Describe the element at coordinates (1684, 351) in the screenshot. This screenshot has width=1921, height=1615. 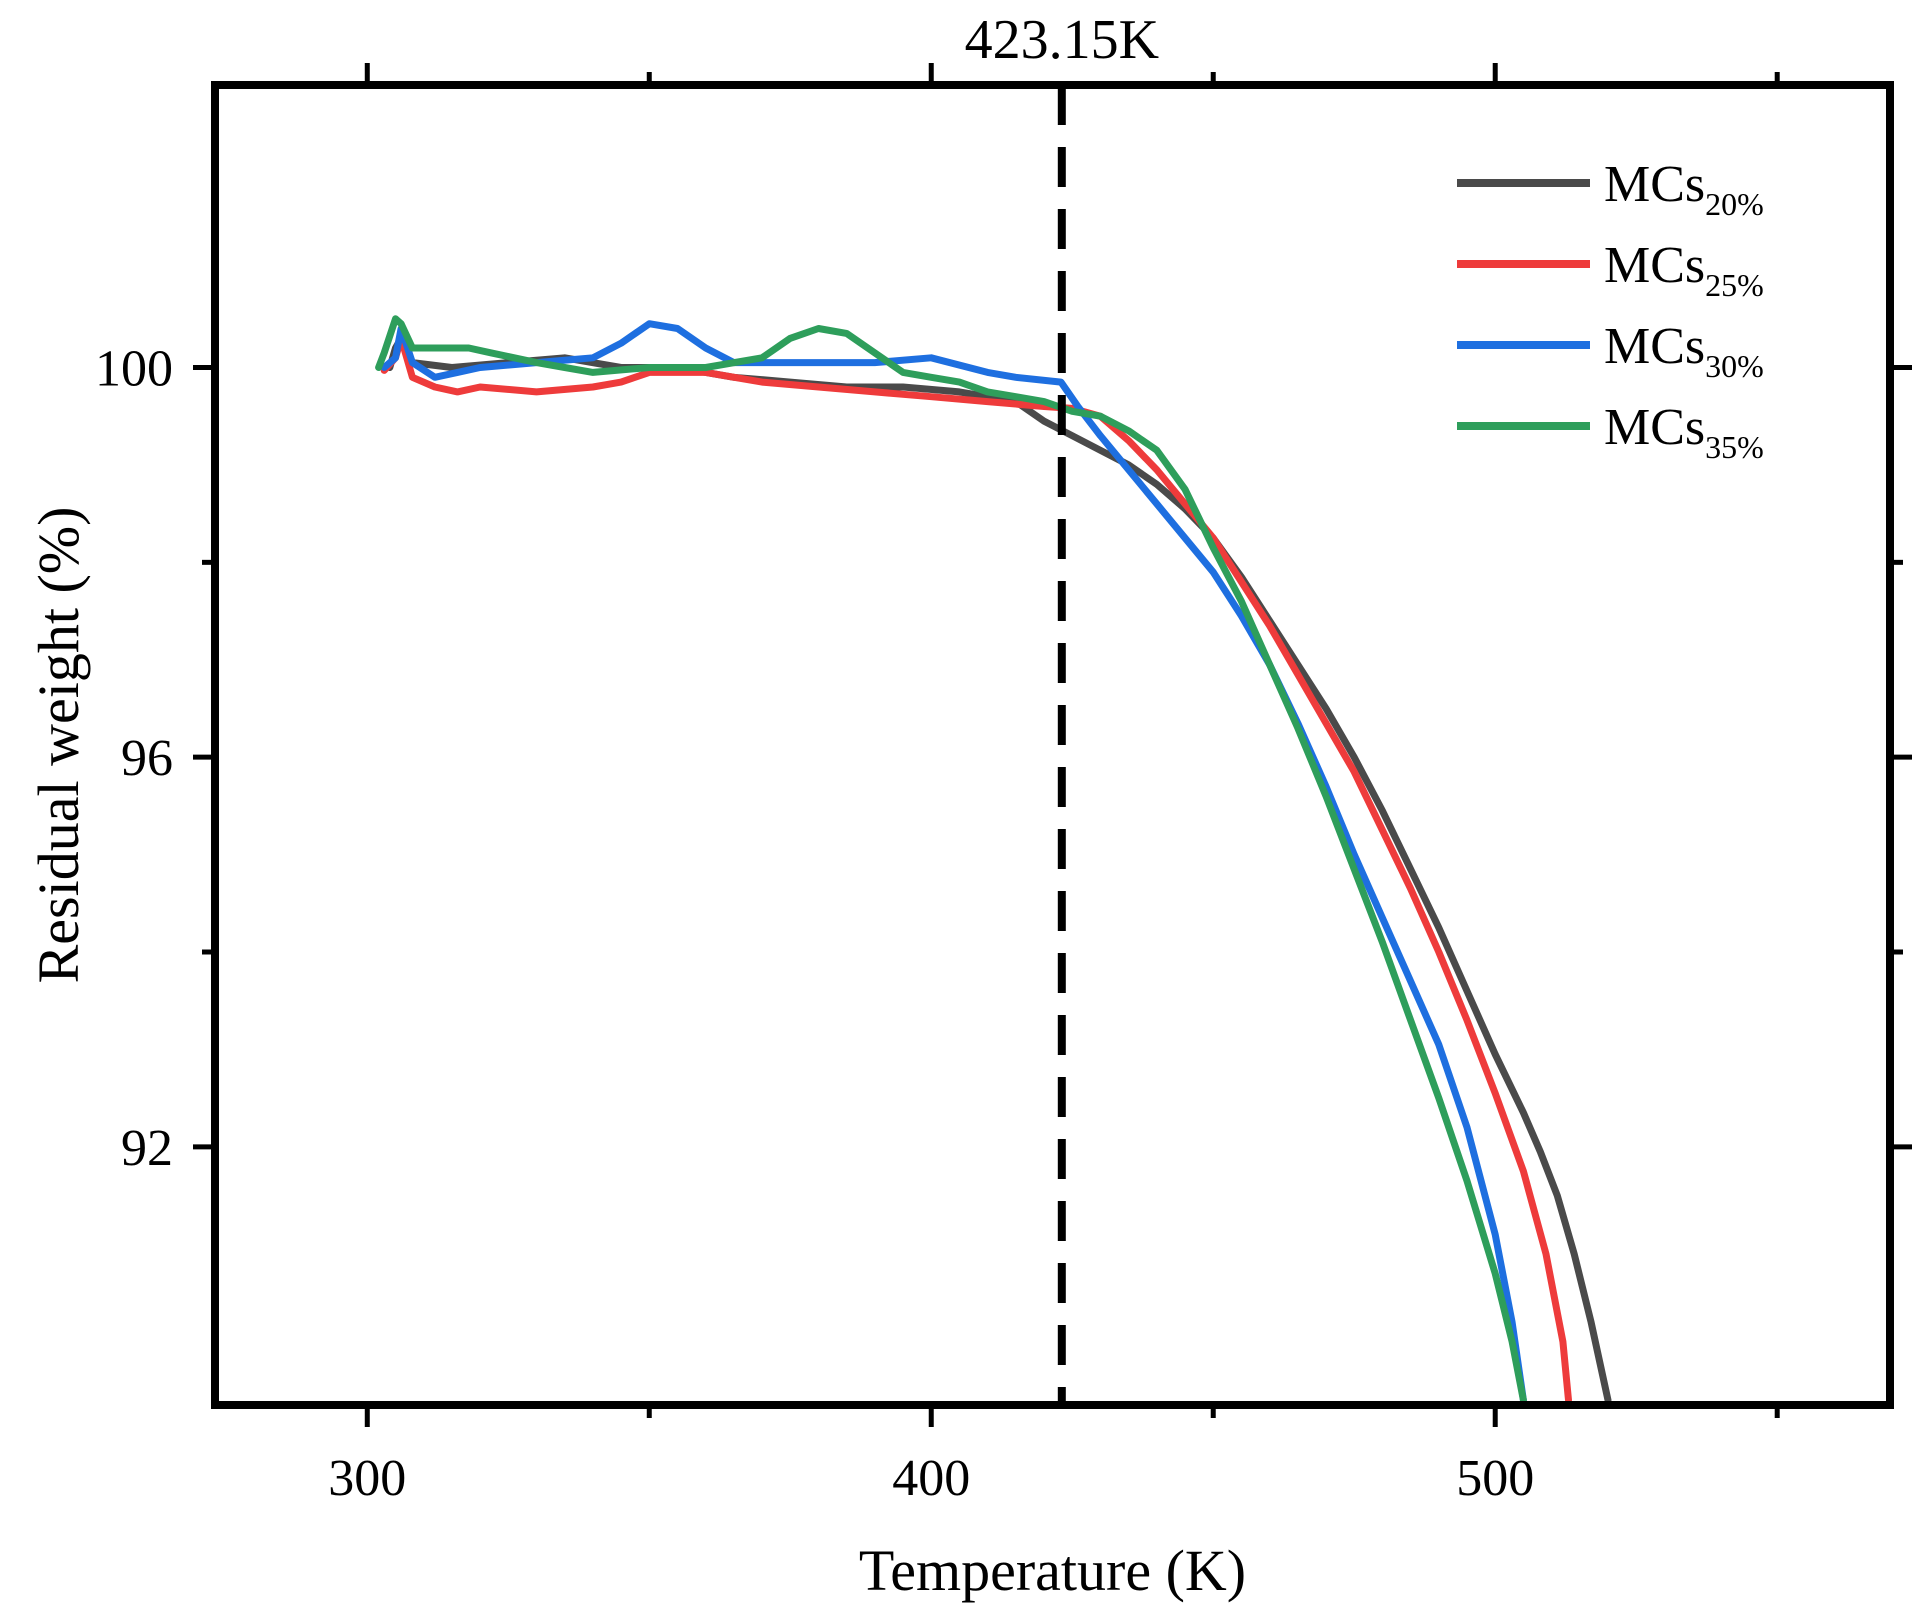
I see `legend-label-mcs-30: MCs30%` at that location.